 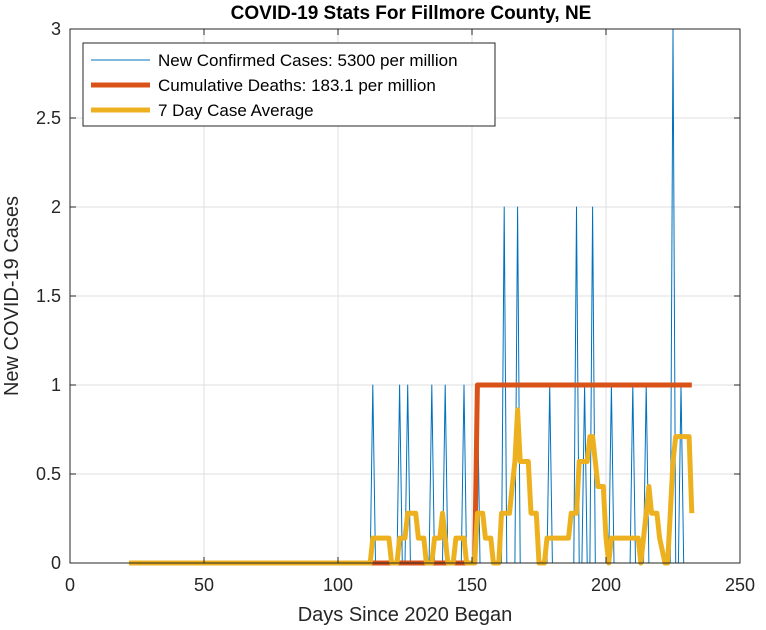 I want to click on x-tick-label: 50, so click(x=204, y=585).